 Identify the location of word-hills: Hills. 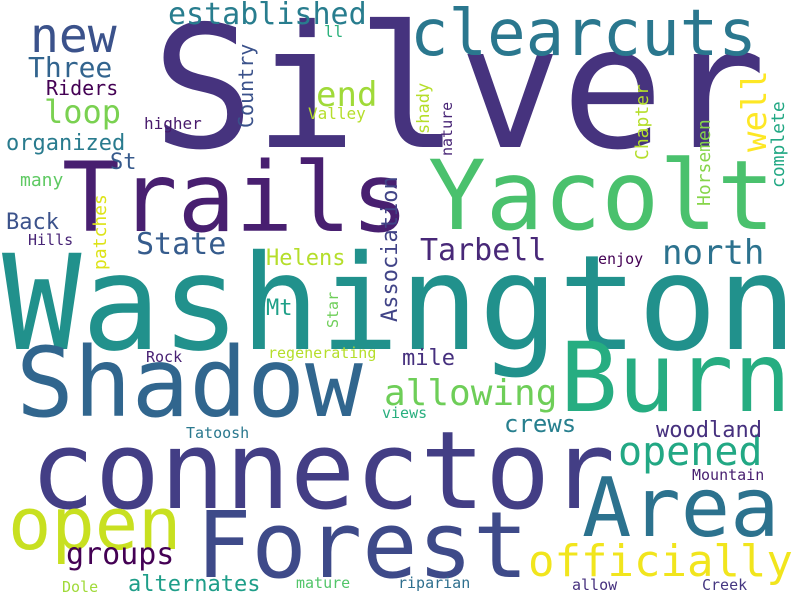
(51, 240).